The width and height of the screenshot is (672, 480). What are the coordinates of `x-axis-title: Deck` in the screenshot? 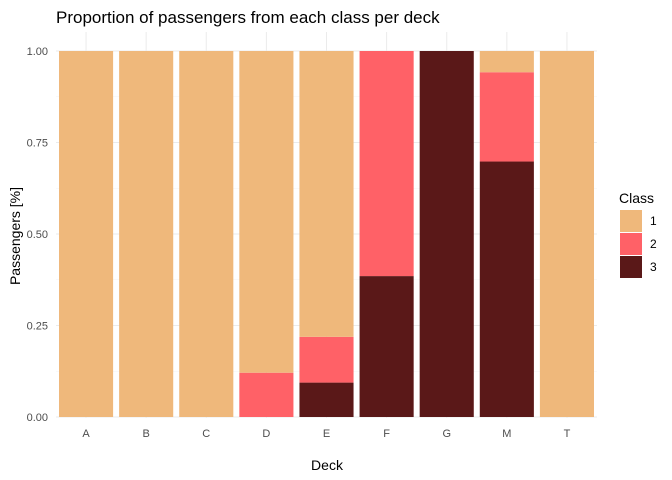 It's located at (327, 465).